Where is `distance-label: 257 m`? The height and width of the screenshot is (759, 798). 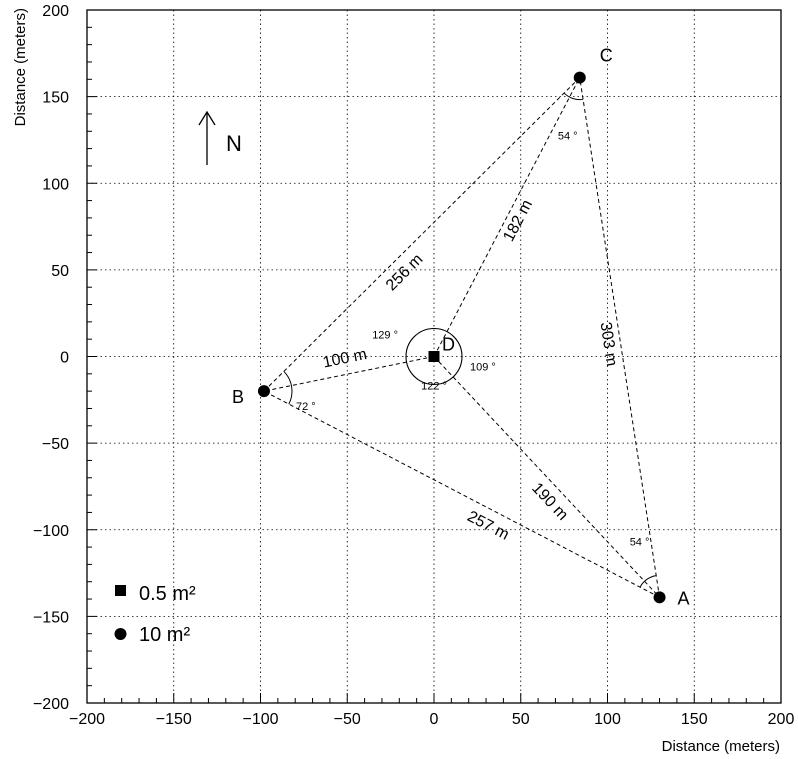
distance-label: 257 m is located at coordinates (487, 526).